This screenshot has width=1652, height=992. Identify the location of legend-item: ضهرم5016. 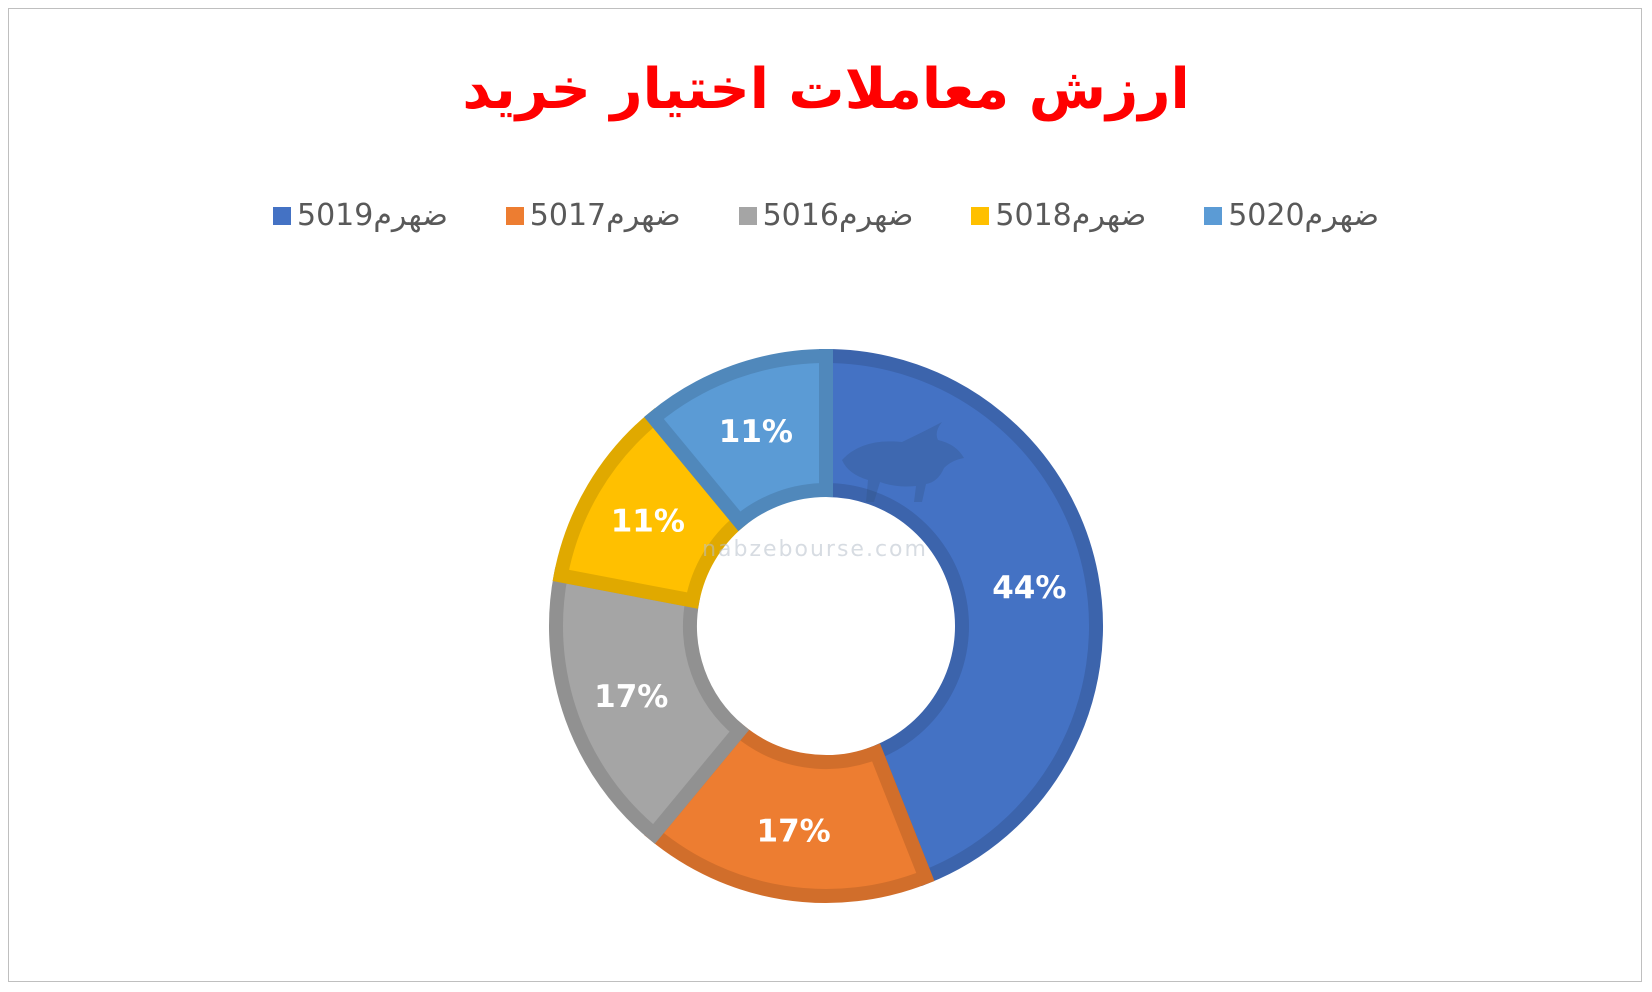
(826, 215).